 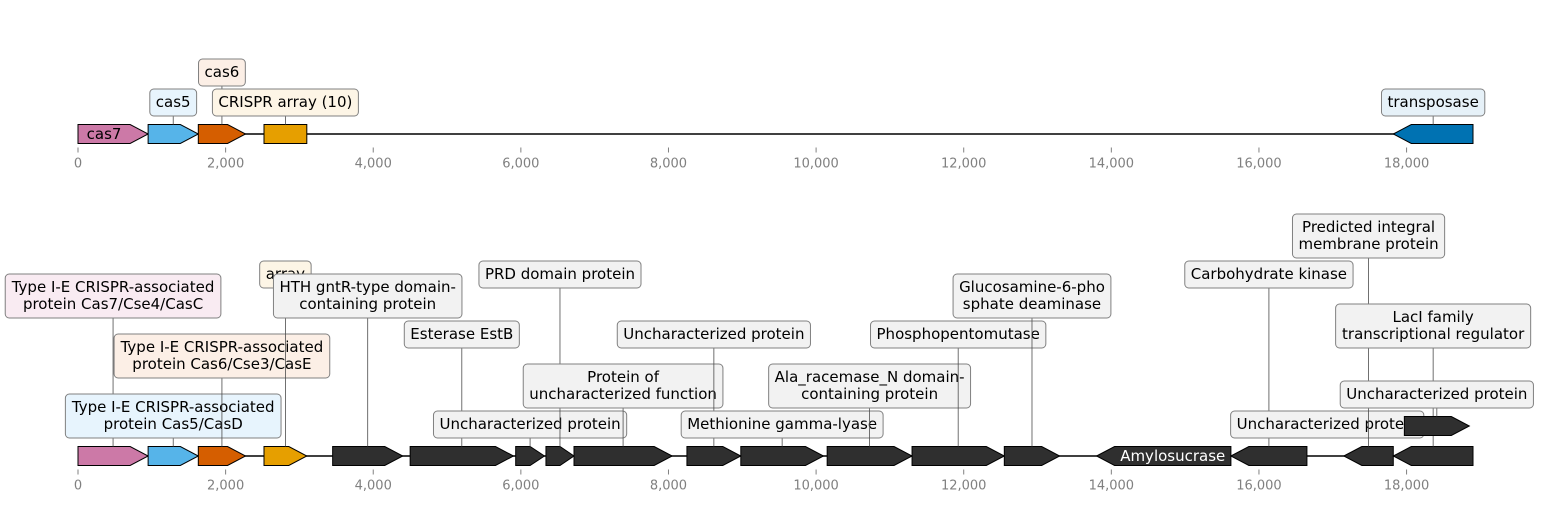 I want to click on gene-label: Glucosamine-6-pho sphate deaminase, so click(x=1032, y=295).